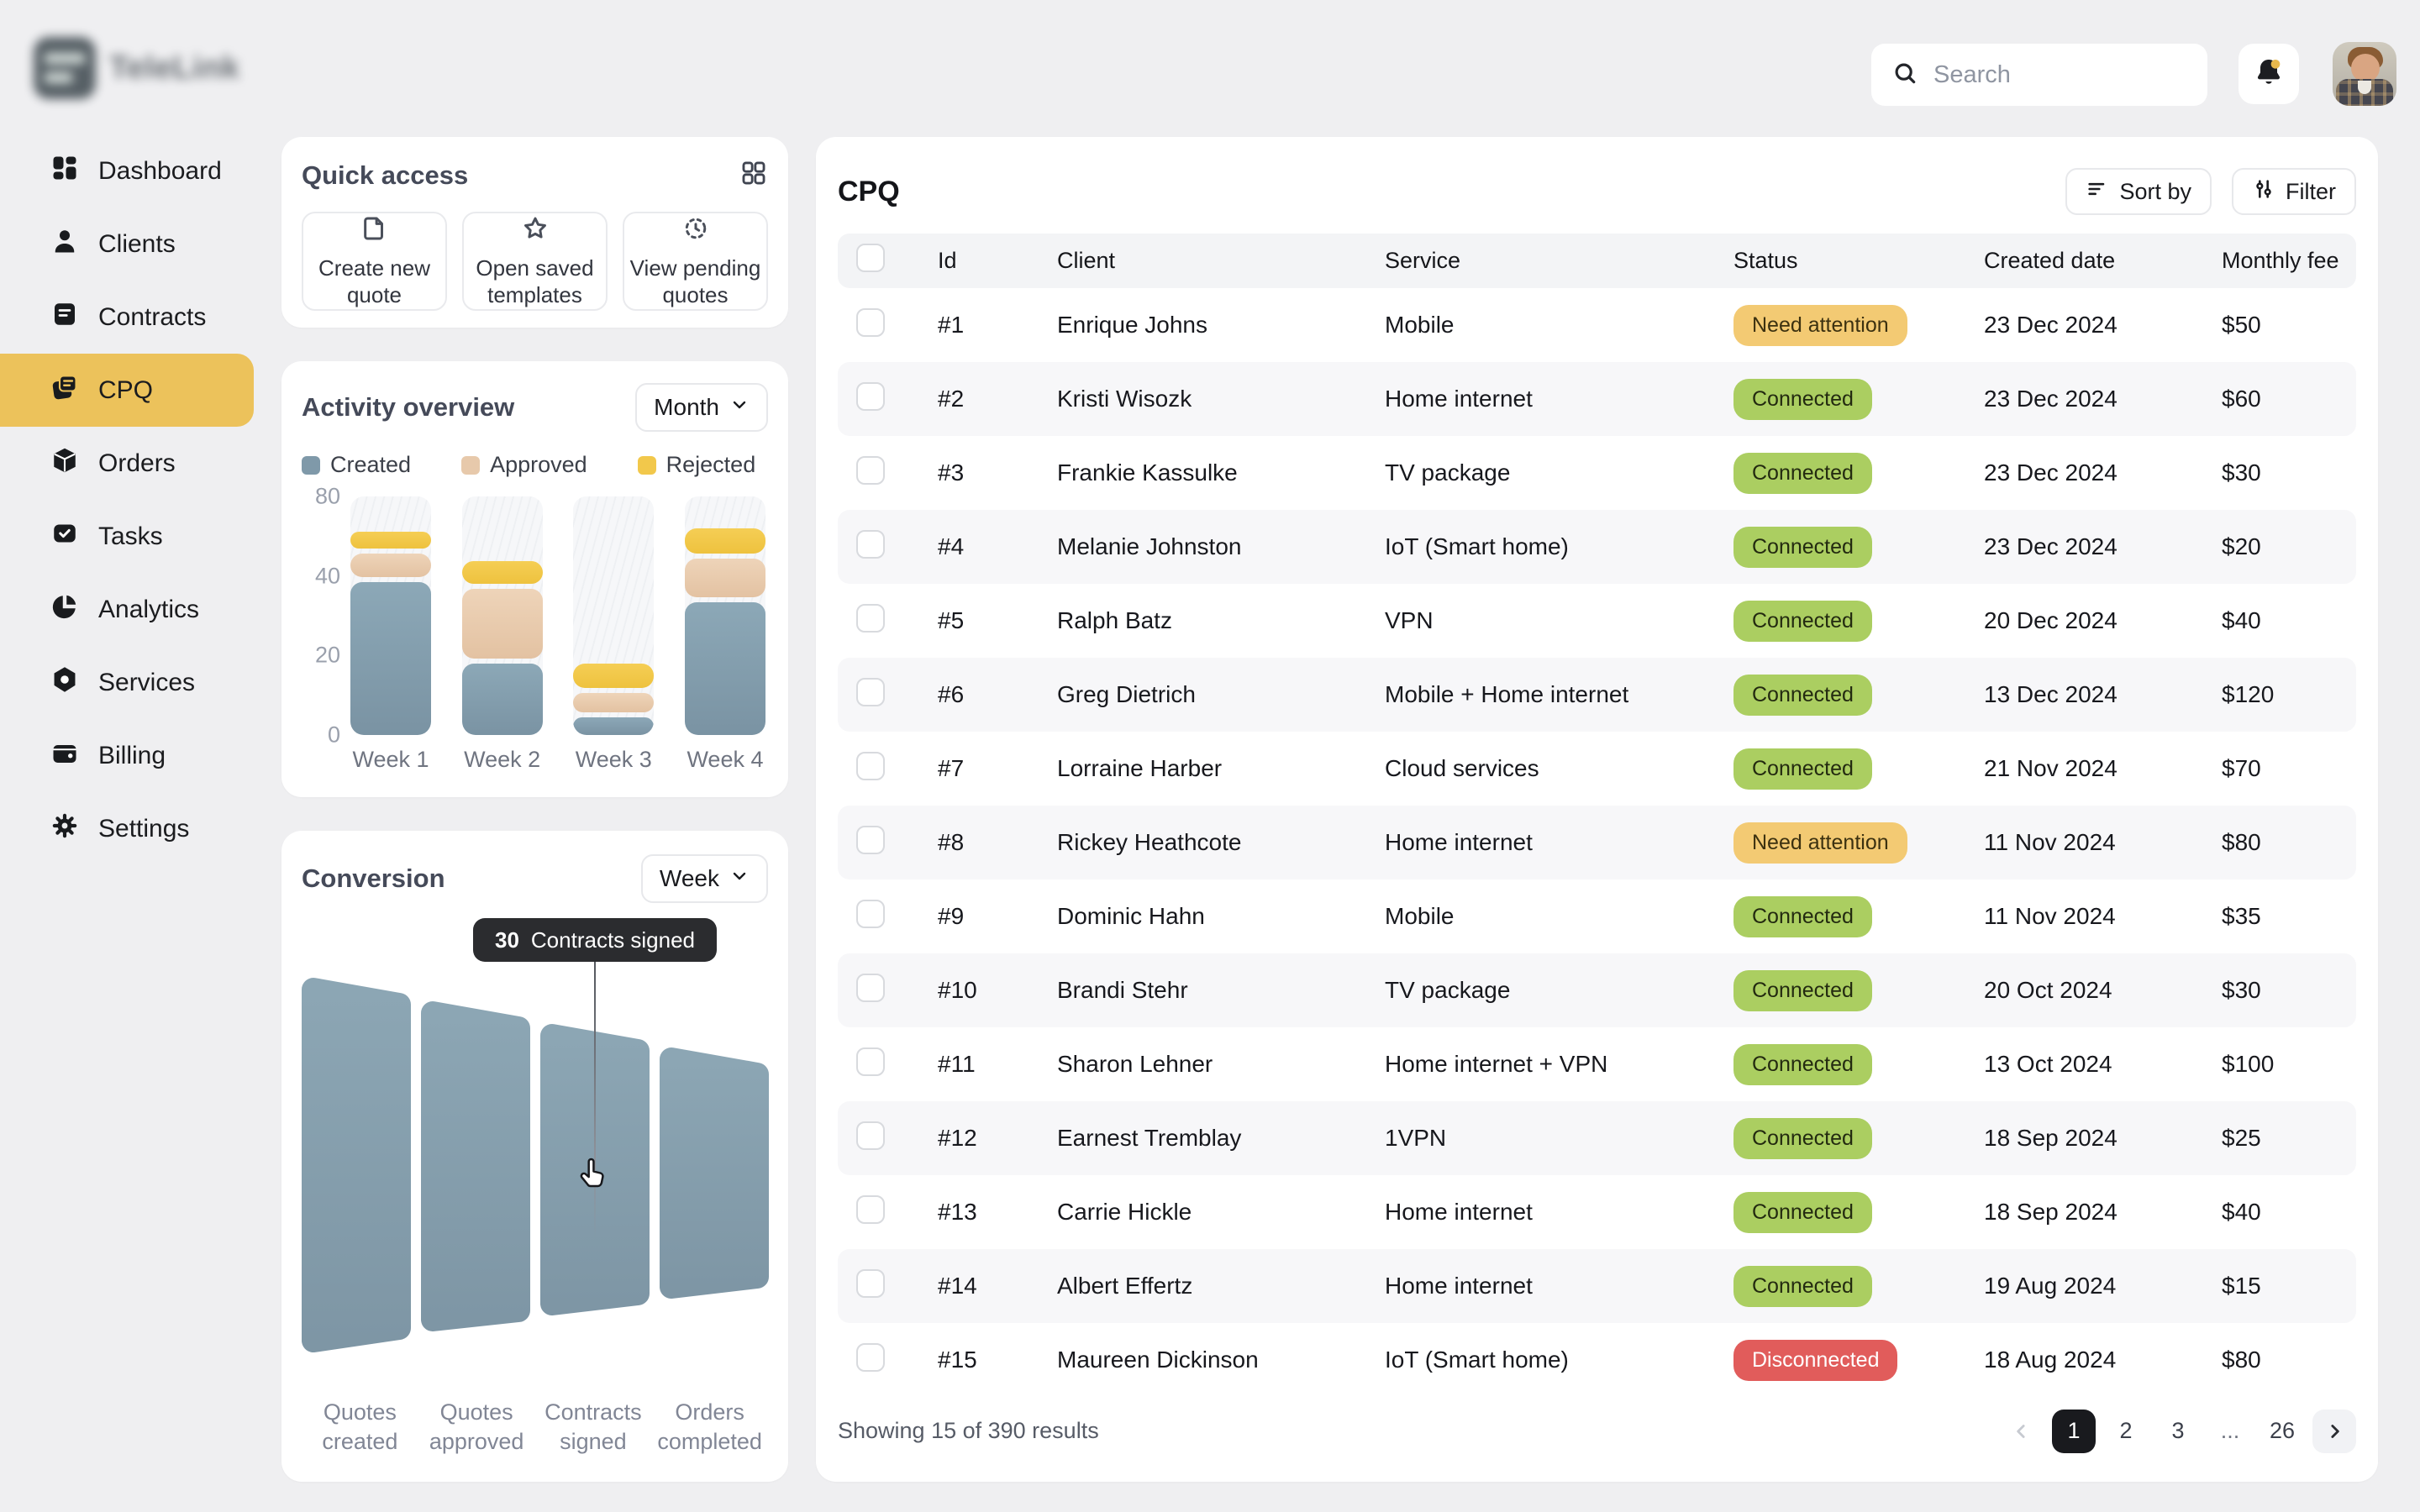 The height and width of the screenshot is (1512, 2420). I want to click on row-id: #11, so click(957, 1064).